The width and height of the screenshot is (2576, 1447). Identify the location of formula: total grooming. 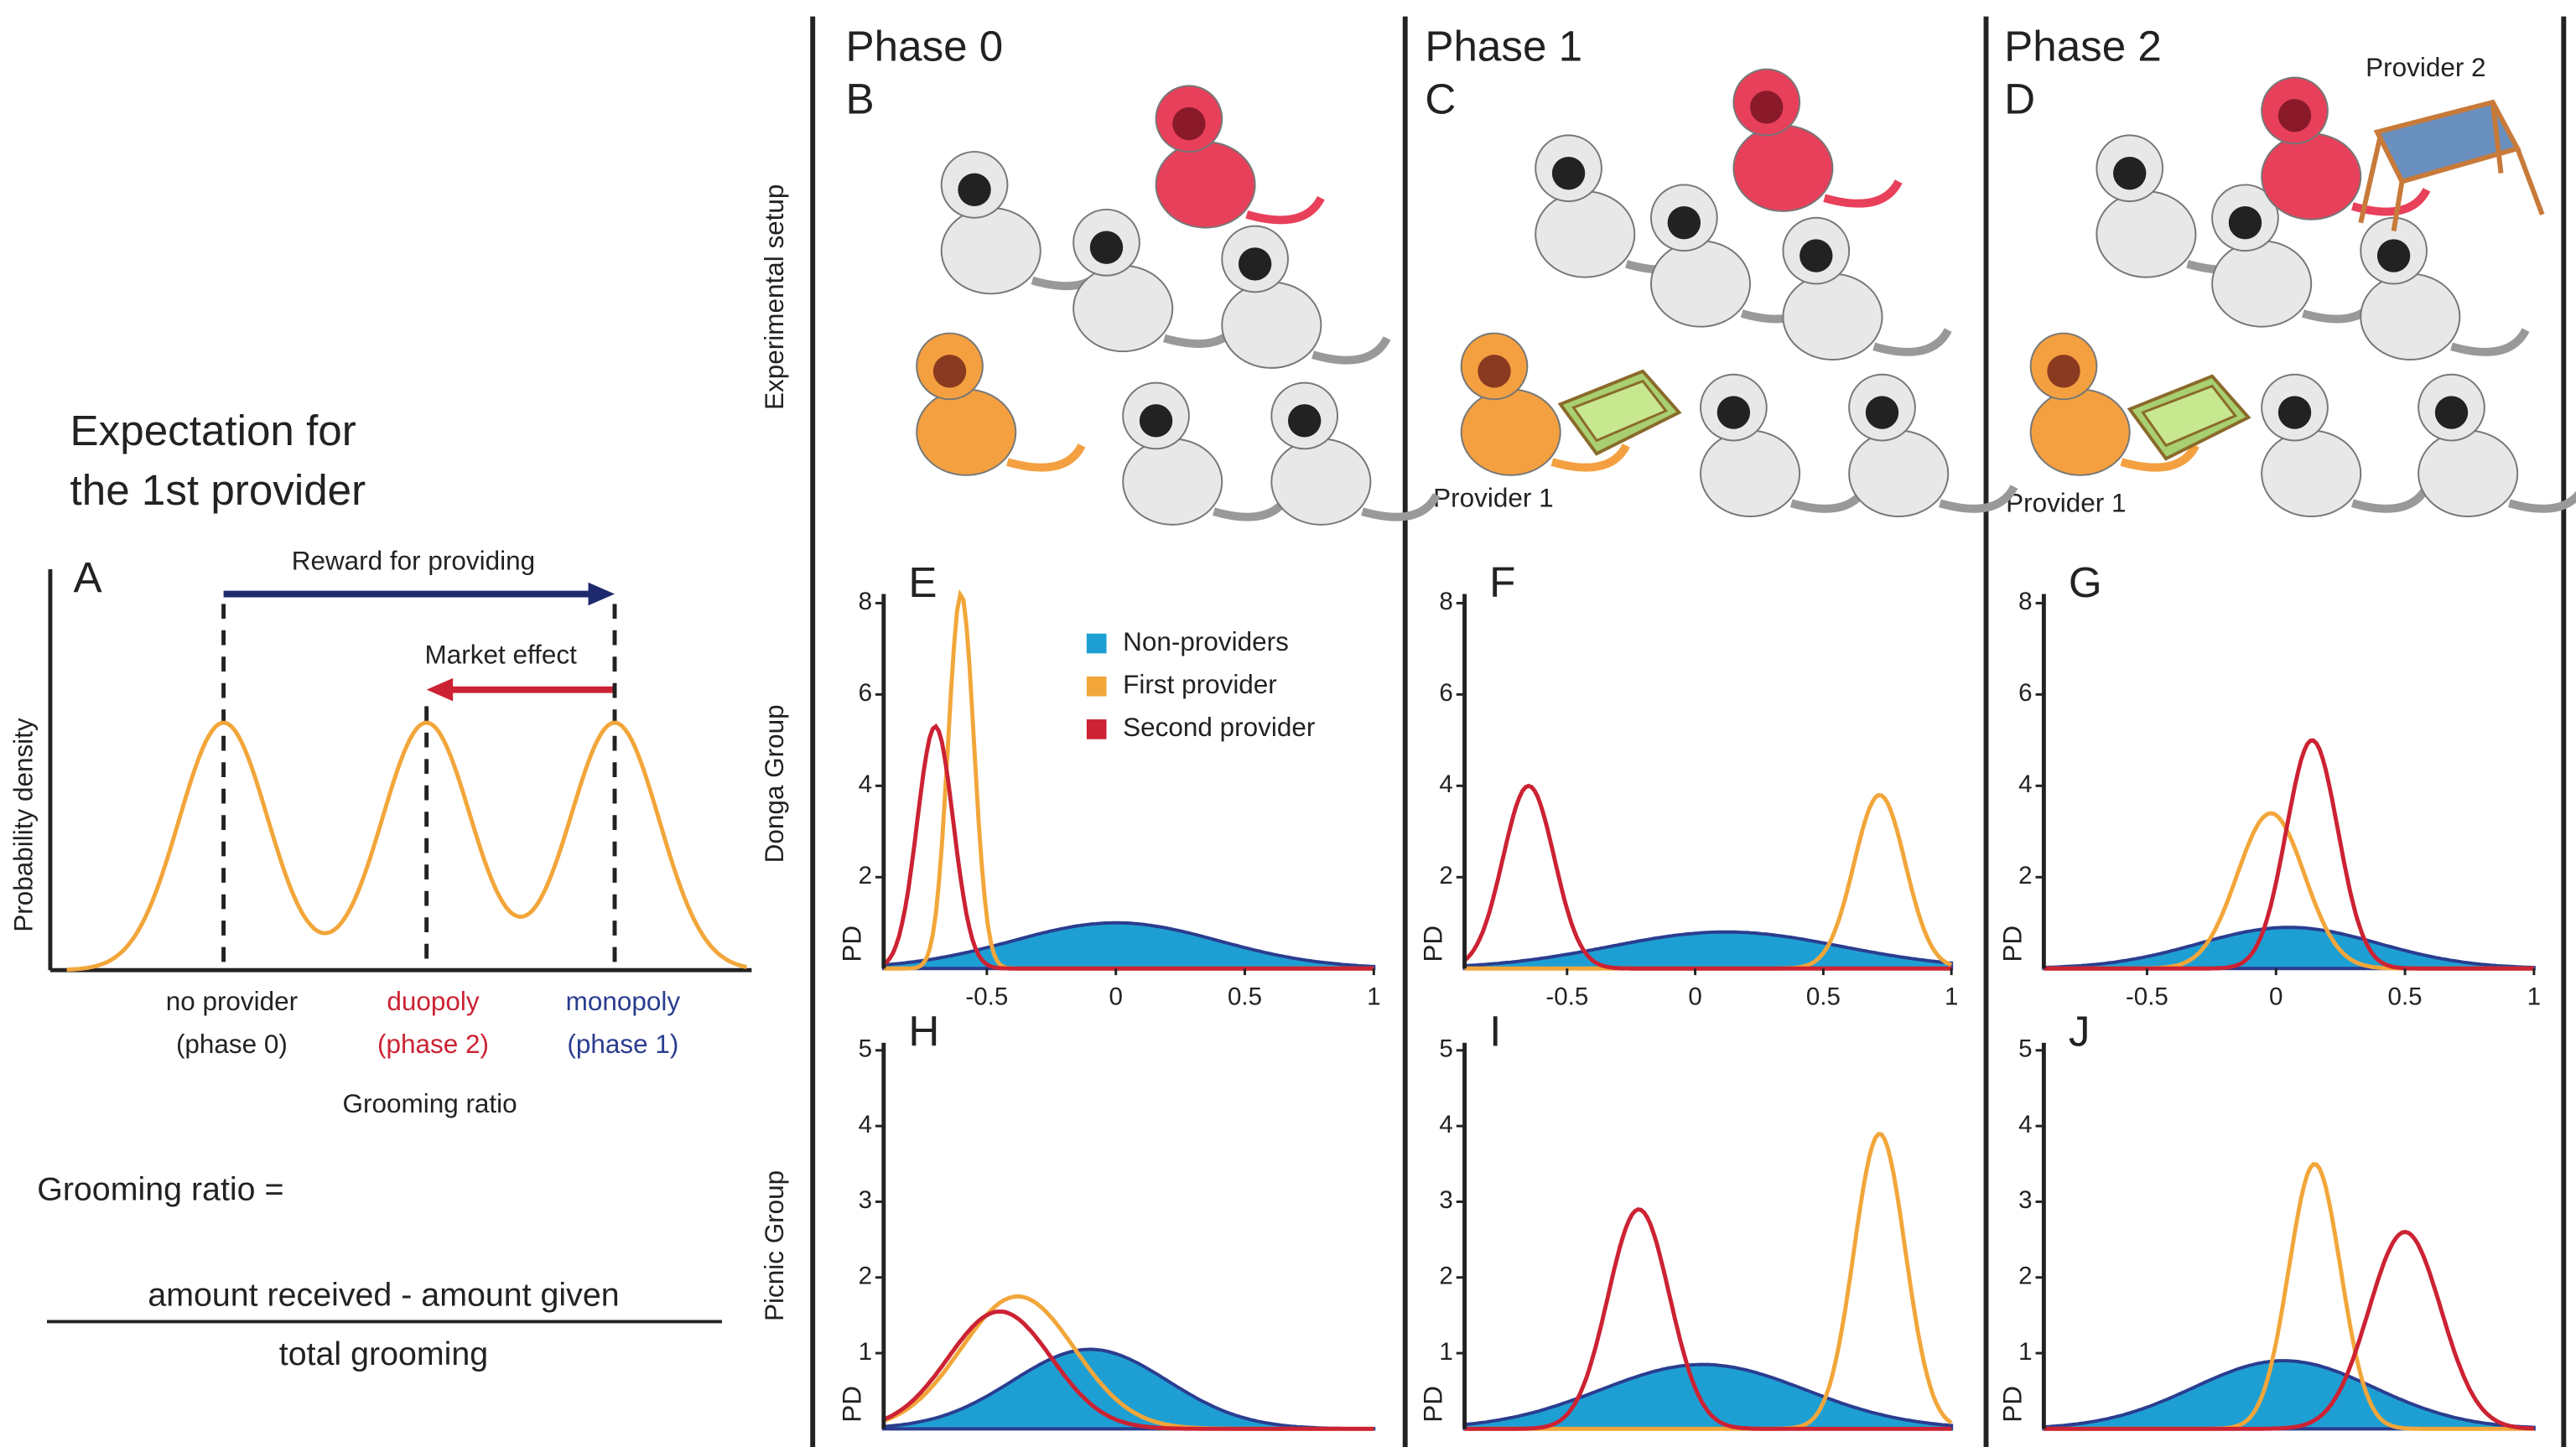
(383, 1353).